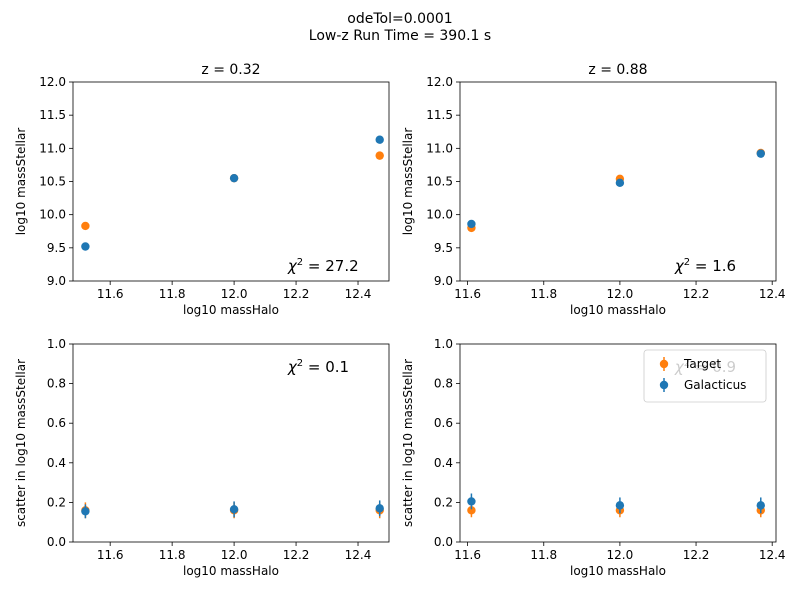  What do you see at coordinates (323, 266) in the screenshot?
I see `chi-squared-label: χ2 = 27.2` at bounding box center [323, 266].